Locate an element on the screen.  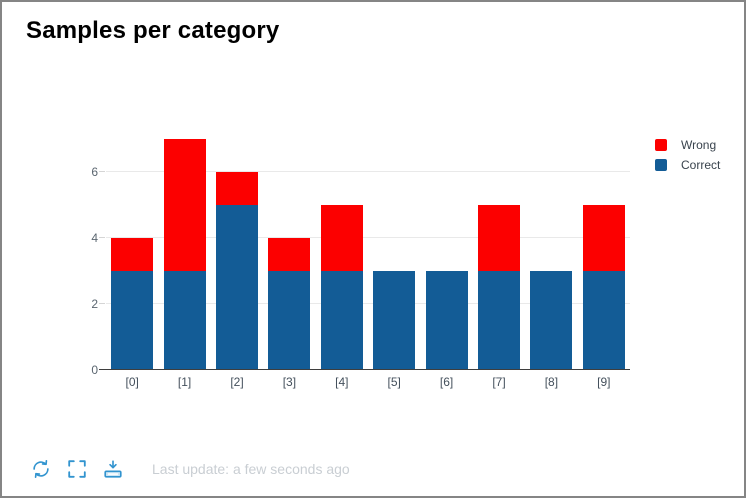
legend-item-wrong: Wrong is located at coordinates (687, 145).